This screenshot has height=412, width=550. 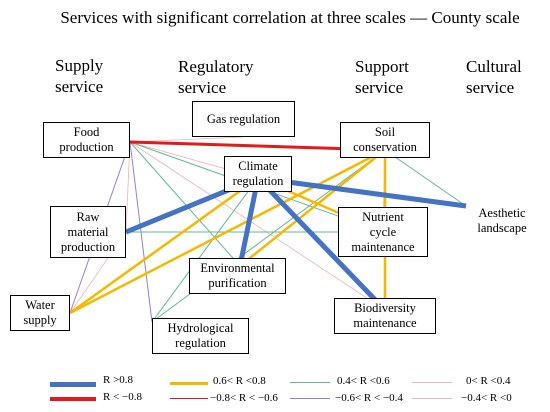 What do you see at coordinates (363, 381) in the screenshot?
I see `legend-label-r04-06: 0.4< R <0.6` at bounding box center [363, 381].